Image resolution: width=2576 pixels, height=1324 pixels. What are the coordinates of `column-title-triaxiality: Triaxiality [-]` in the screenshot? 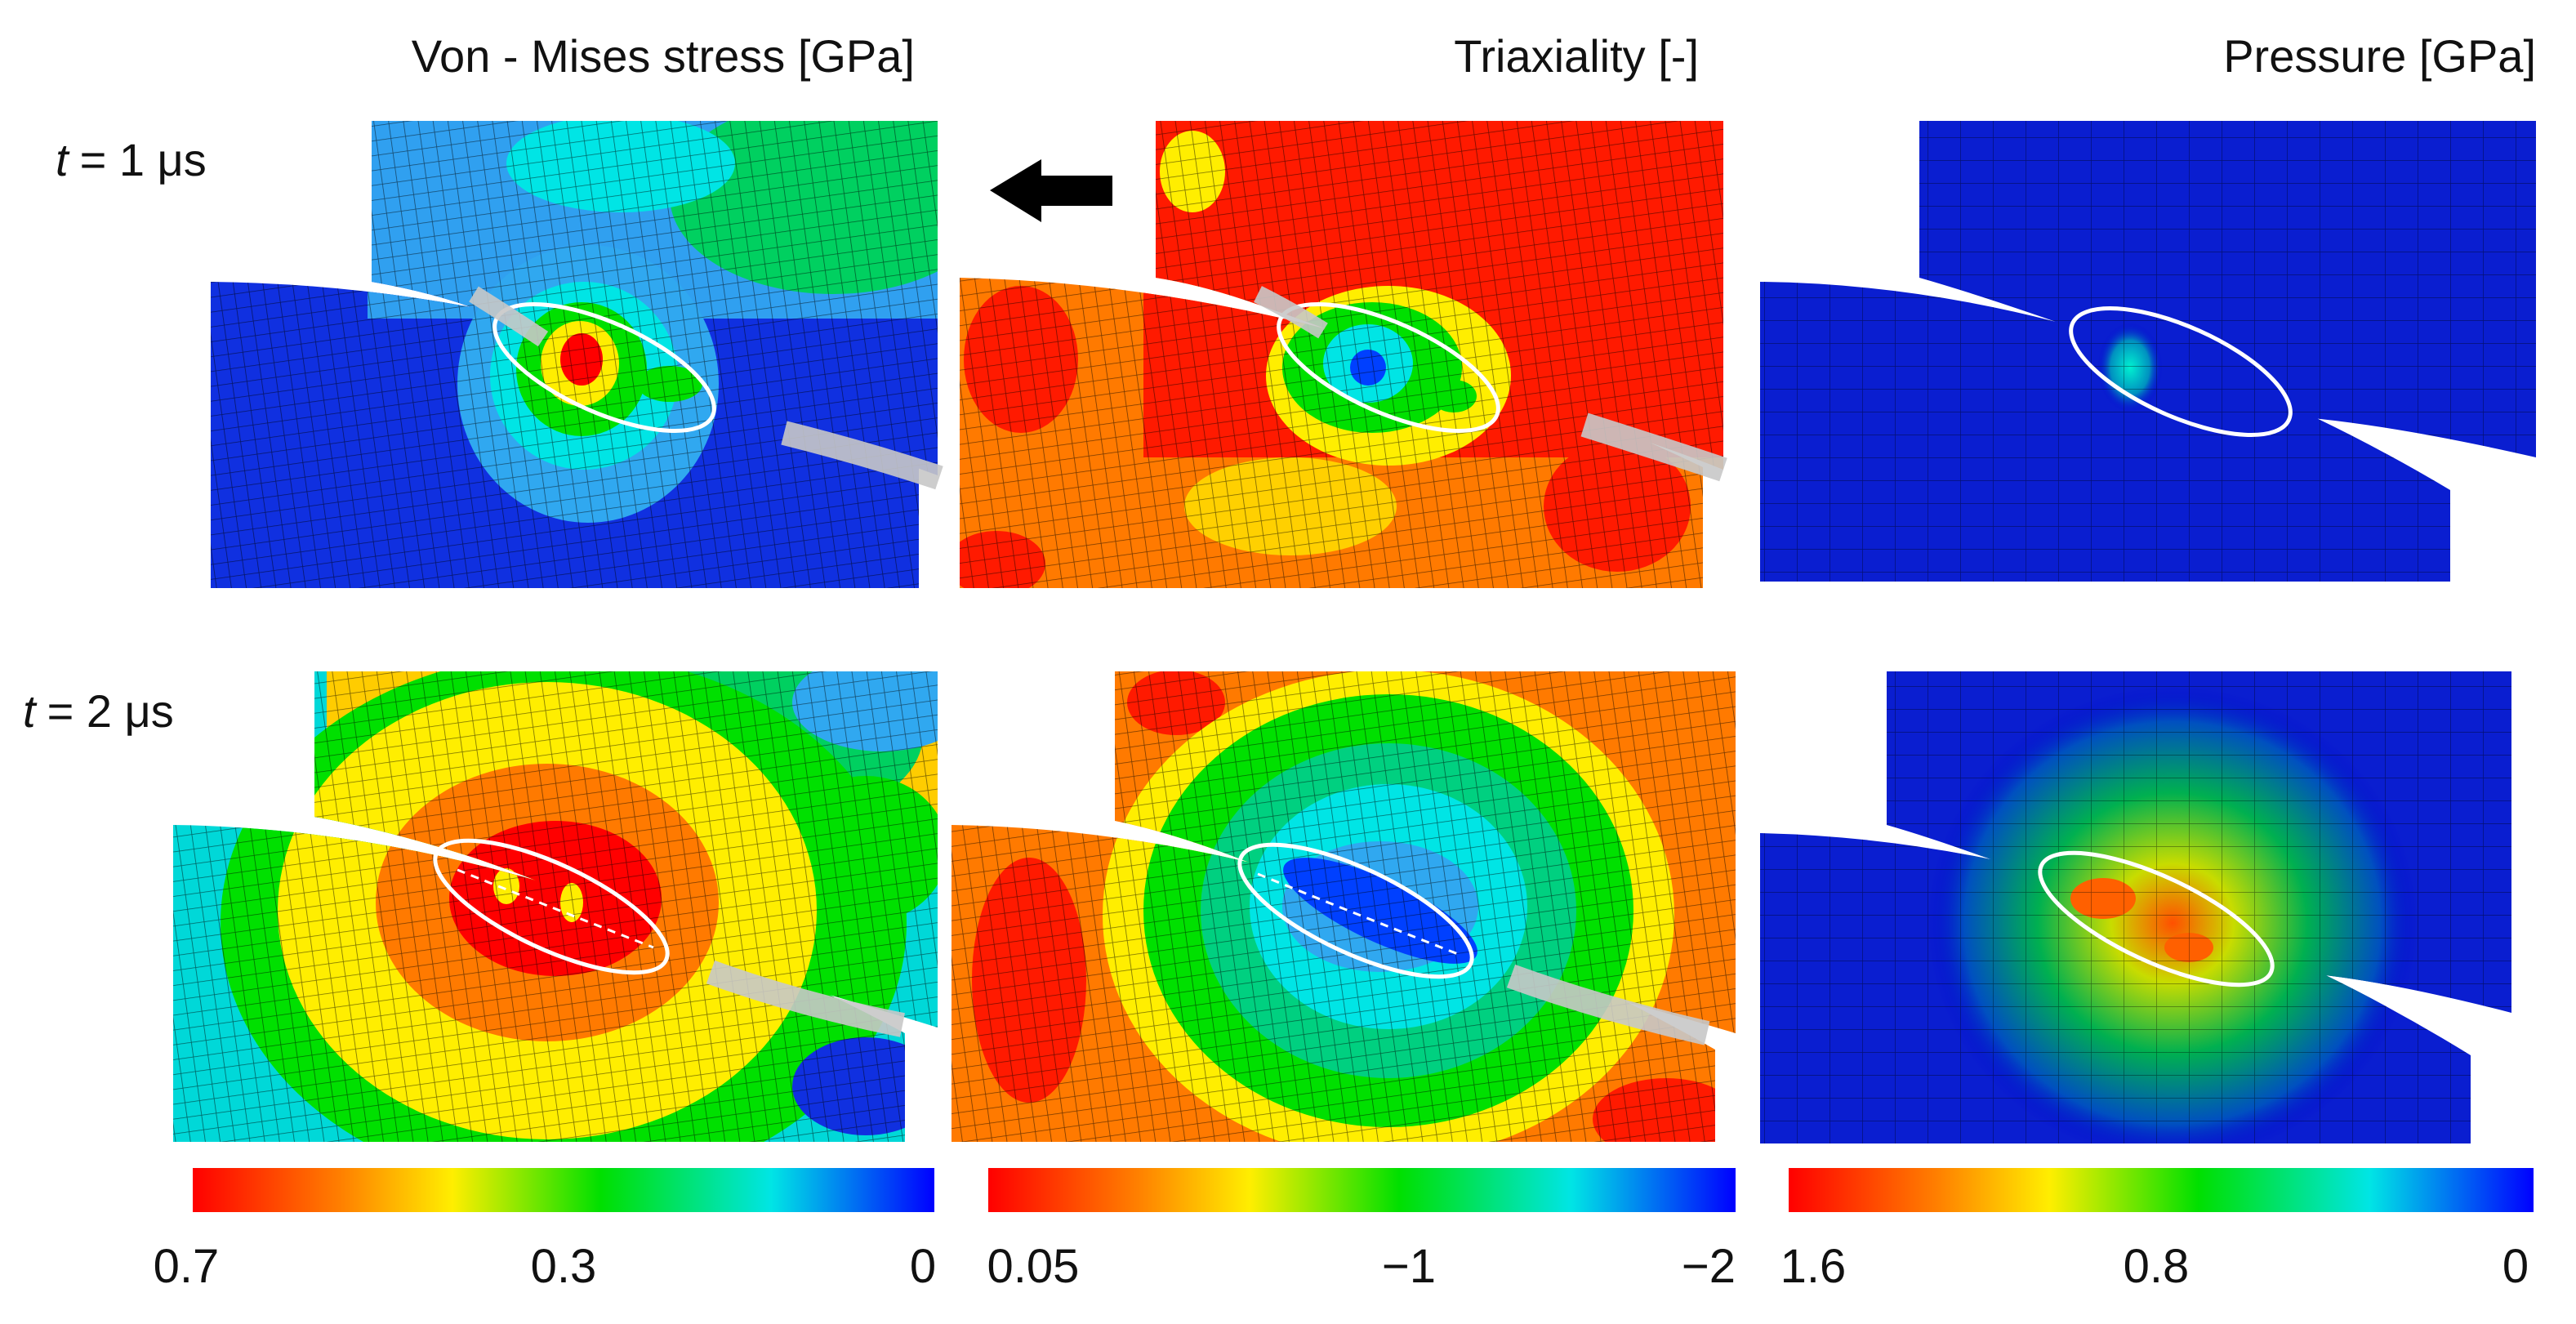 It's located at (1576, 56).